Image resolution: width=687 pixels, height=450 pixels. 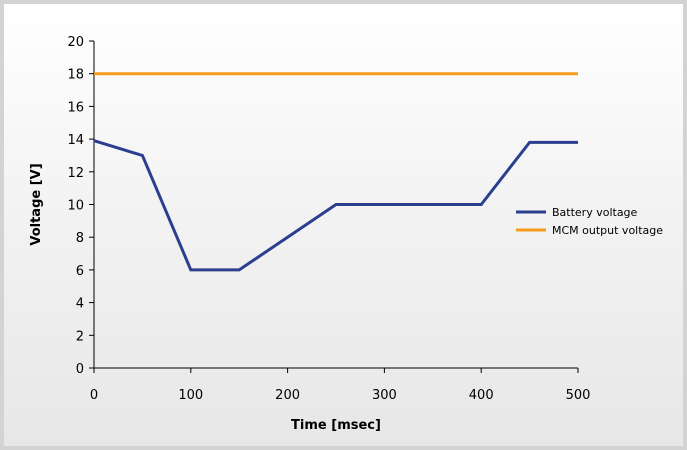 I want to click on x-tick-label: 0, so click(x=94, y=395).